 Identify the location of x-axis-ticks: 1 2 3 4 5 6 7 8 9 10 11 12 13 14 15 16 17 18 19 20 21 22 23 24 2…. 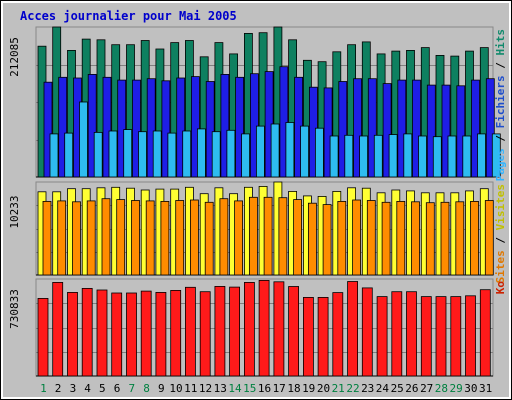
(266, 388).